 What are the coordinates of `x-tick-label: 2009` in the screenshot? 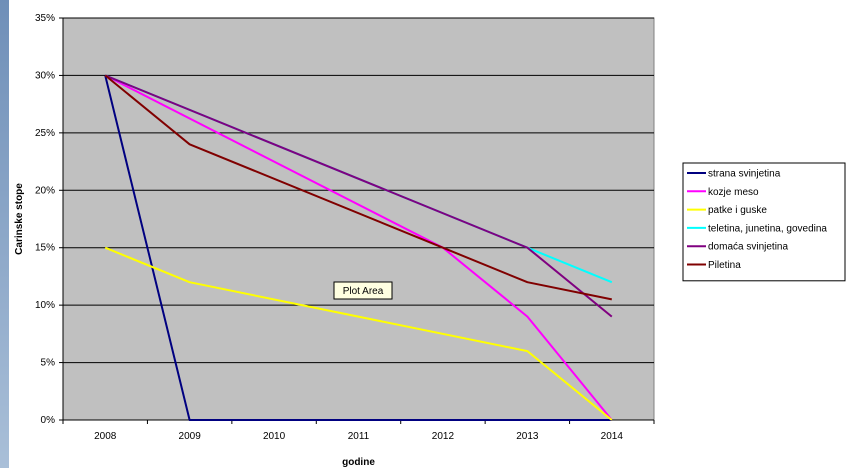 It's located at (190, 436).